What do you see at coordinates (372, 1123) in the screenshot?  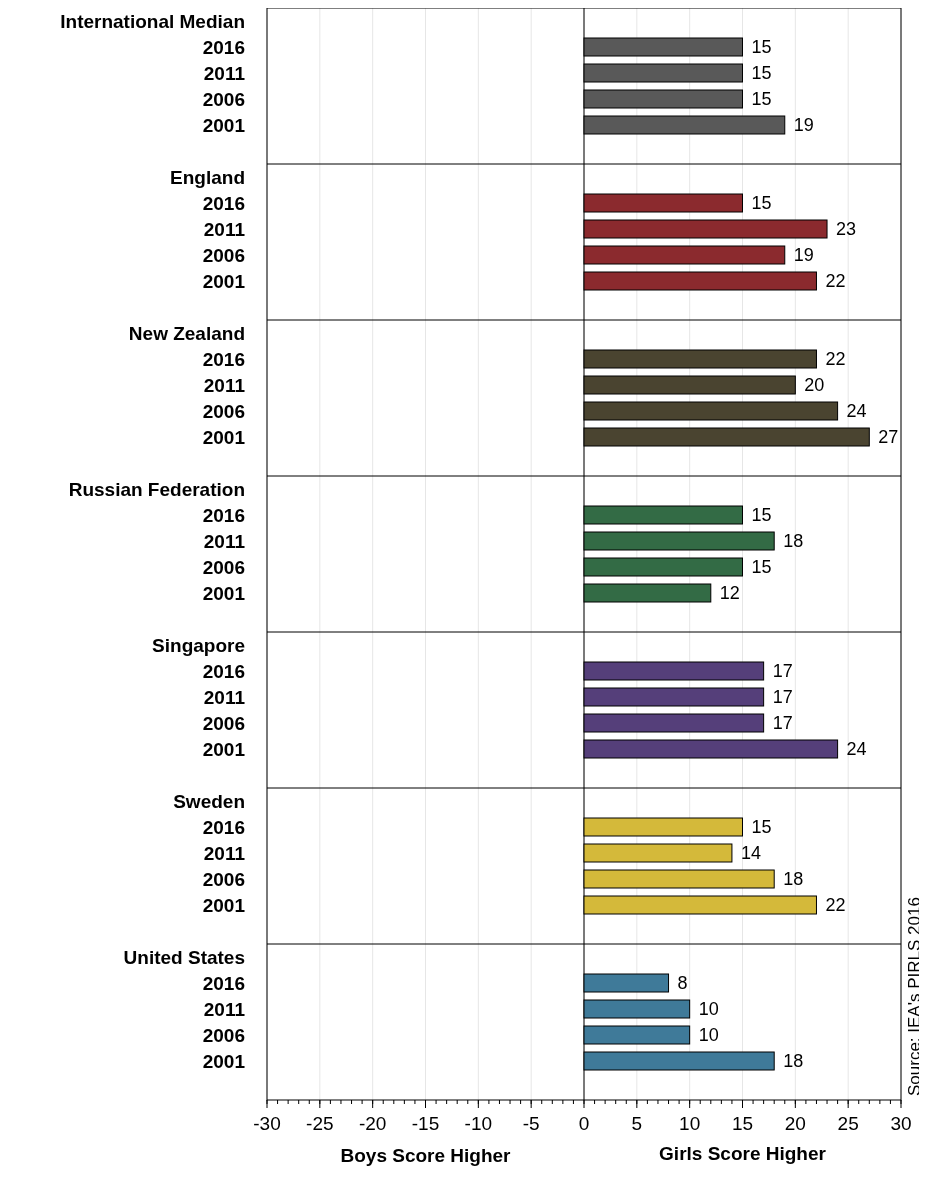 I see `x-tick-label: -20` at bounding box center [372, 1123].